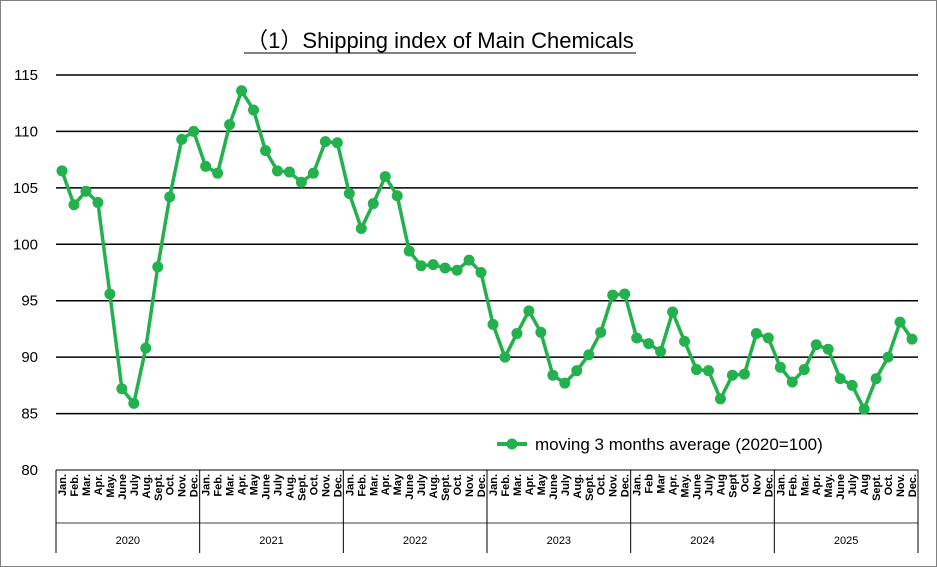 Image resolution: width=937 pixels, height=567 pixels. Describe the element at coordinates (386, 484) in the screenshot. I see `x-tick-label-2022-4: Apr.` at that location.